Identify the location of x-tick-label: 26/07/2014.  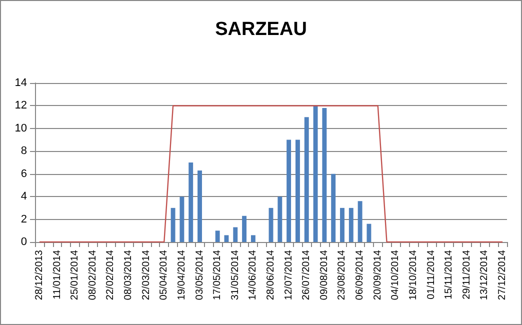
(306, 275).